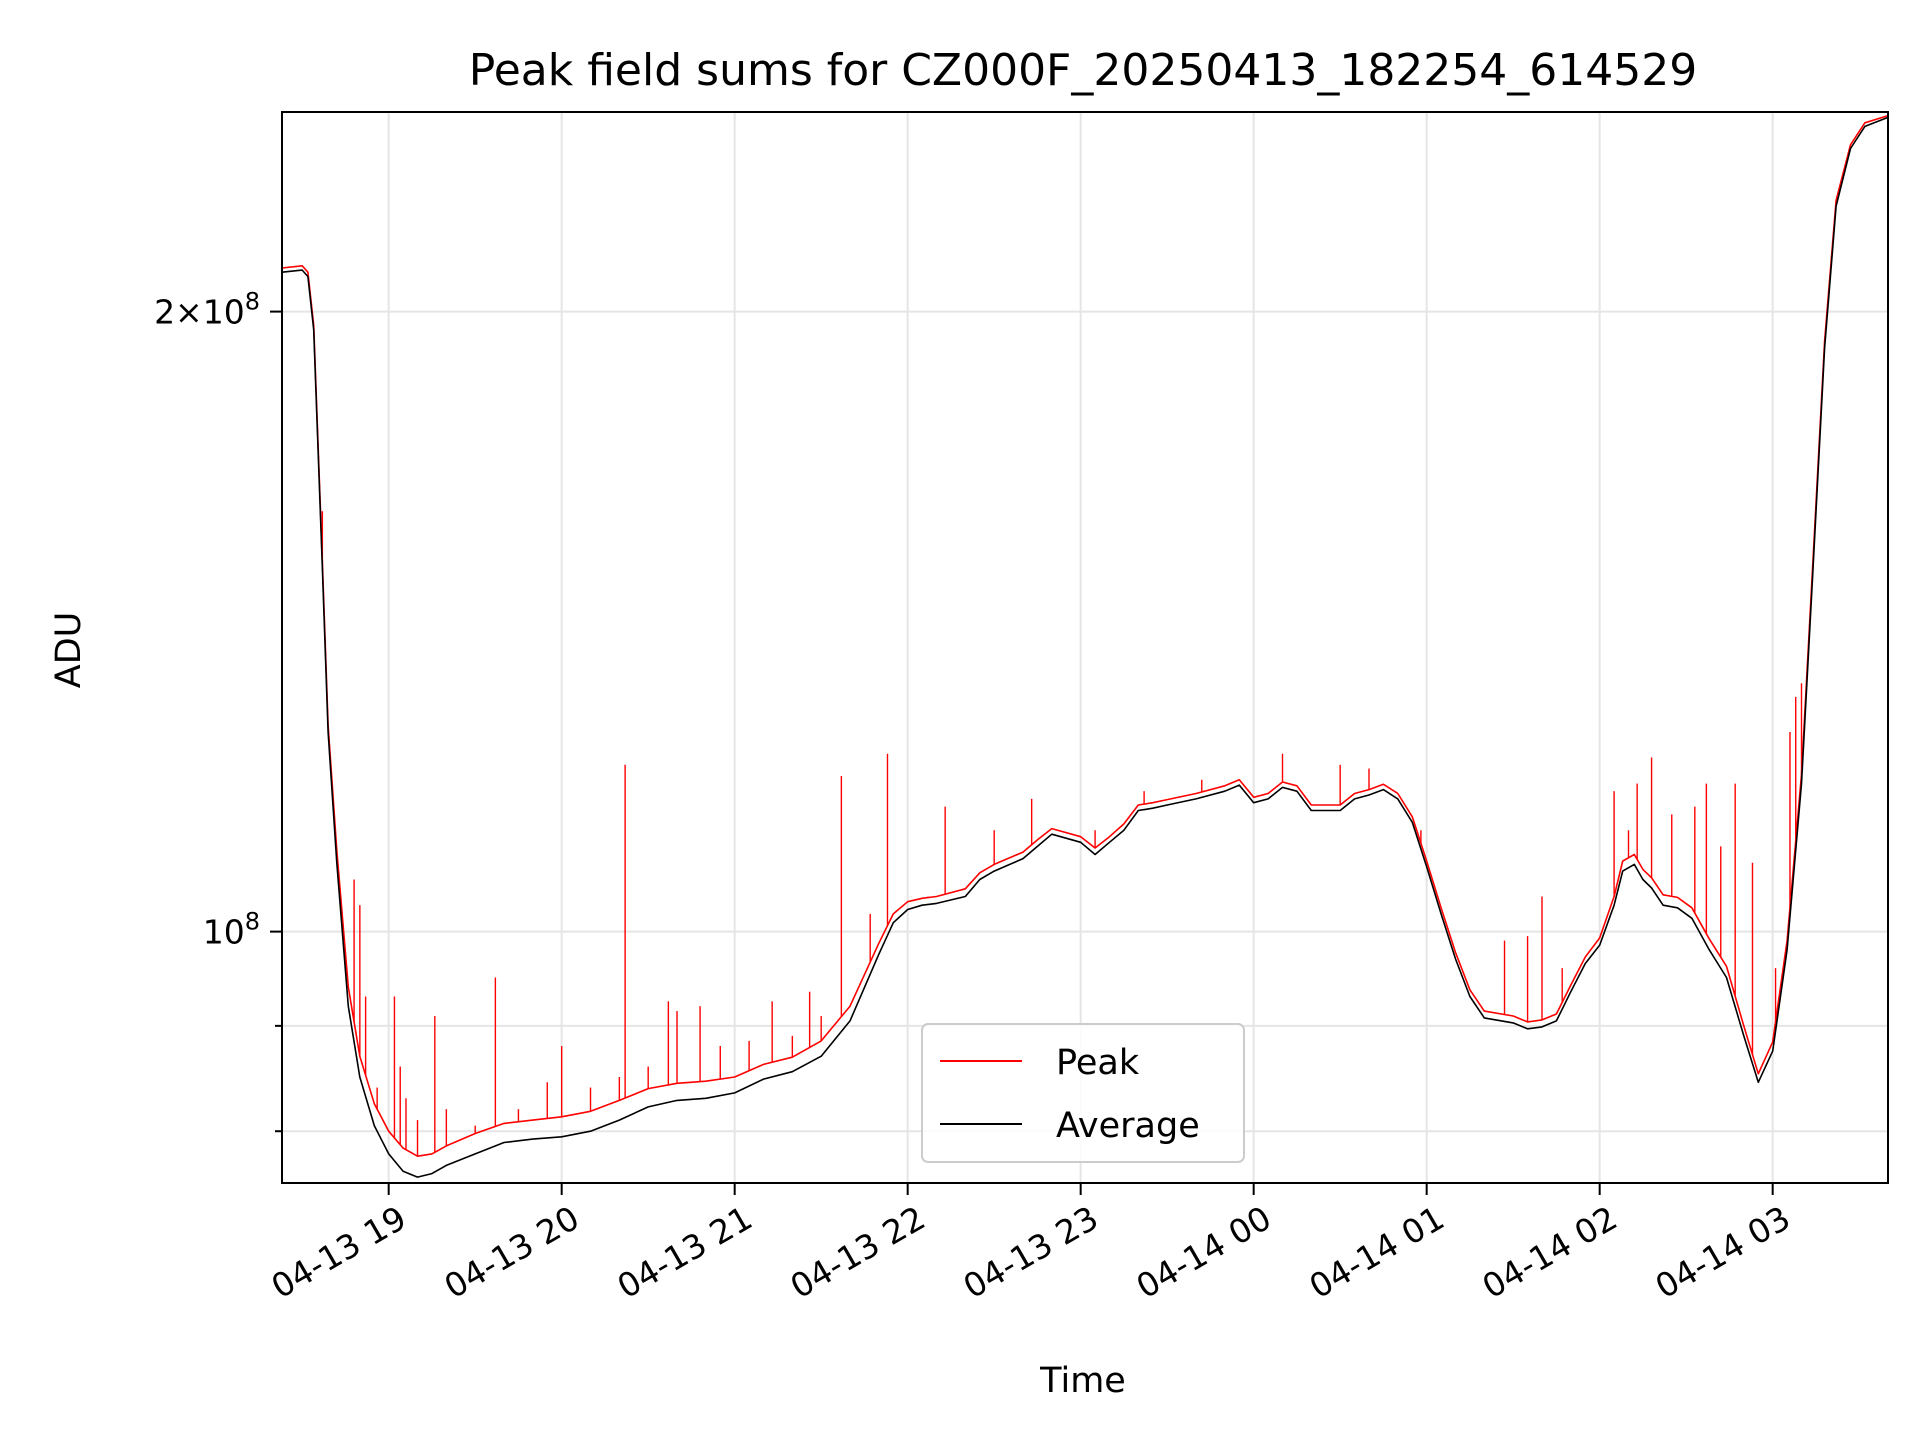 The height and width of the screenshot is (1440, 1920). I want to click on legend-box, so click(1083, 1093).